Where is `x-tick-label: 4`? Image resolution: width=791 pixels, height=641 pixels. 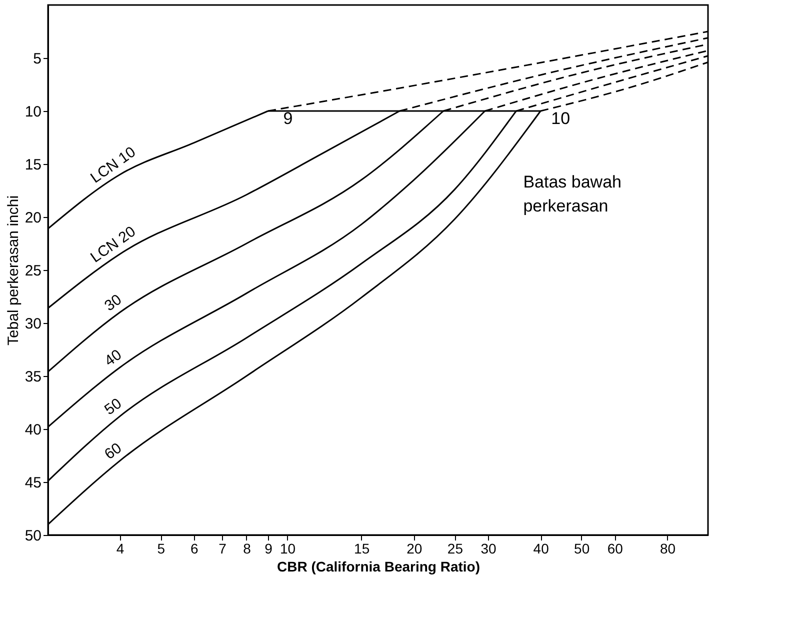 x-tick-label: 4 is located at coordinates (120, 548).